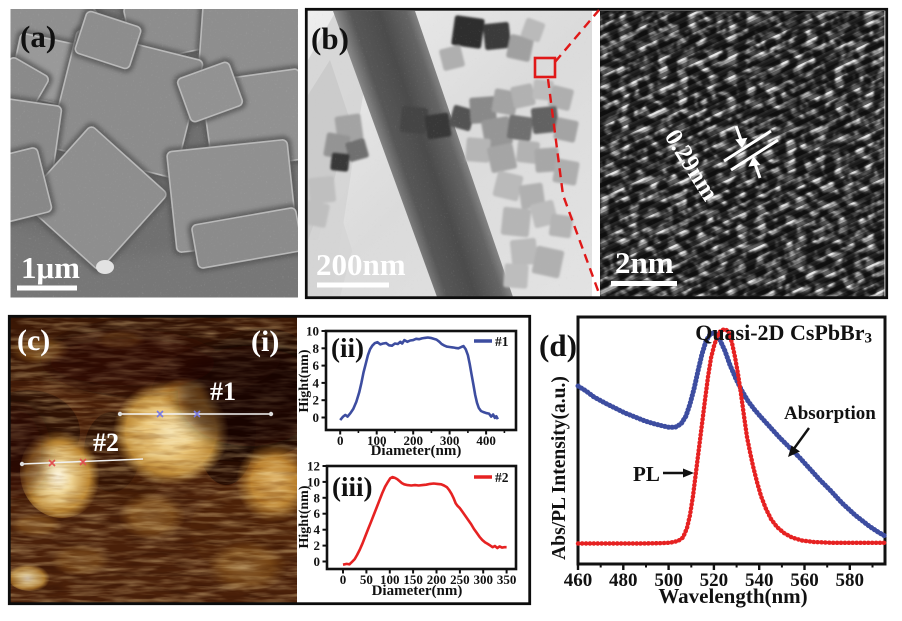 The image size is (902, 621). What do you see at coordinates (413, 579) in the screenshot?
I see `svg-text: 150` at bounding box center [413, 579].